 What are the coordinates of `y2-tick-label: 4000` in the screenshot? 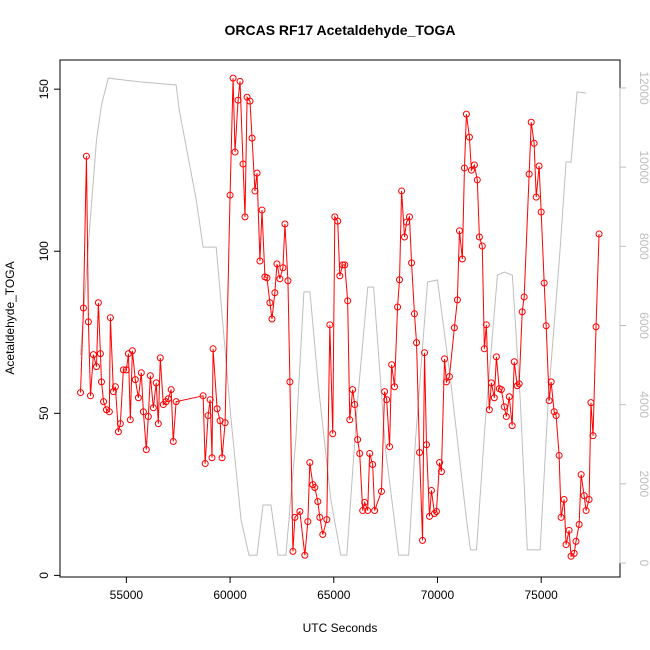 It's located at (643, 404).